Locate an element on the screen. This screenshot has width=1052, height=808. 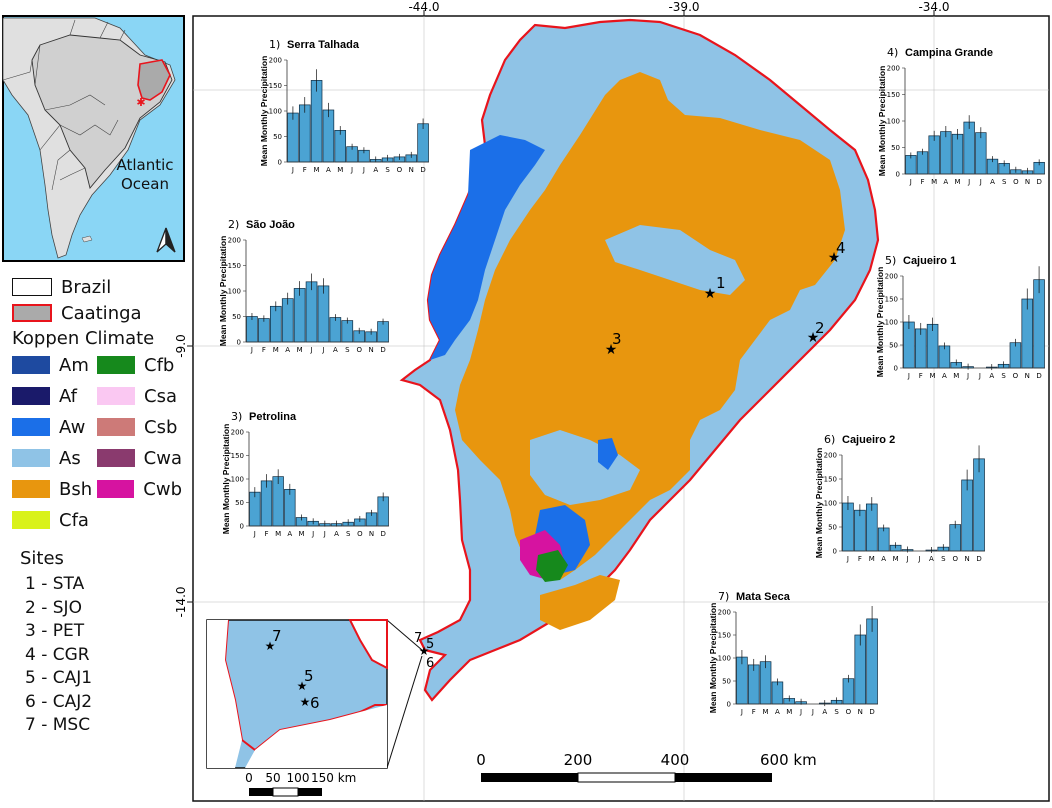
koppen-item-cfa: Cfa is located at coordinates (54, 520).